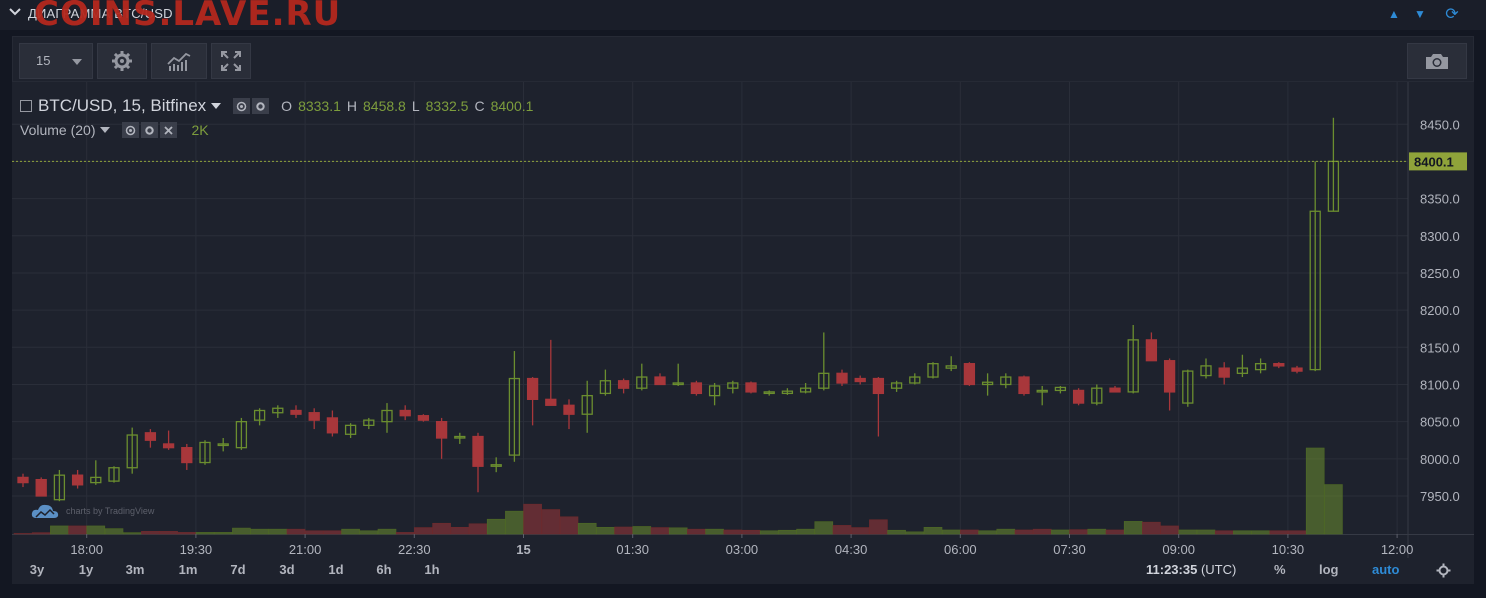 Image resolution: width=1486 pixels, height=598 pixels. What do you see at coordinates (851, 549) in the screenshot?
I see `x-tick-label: 04:30` at bounding box center [851, 549].